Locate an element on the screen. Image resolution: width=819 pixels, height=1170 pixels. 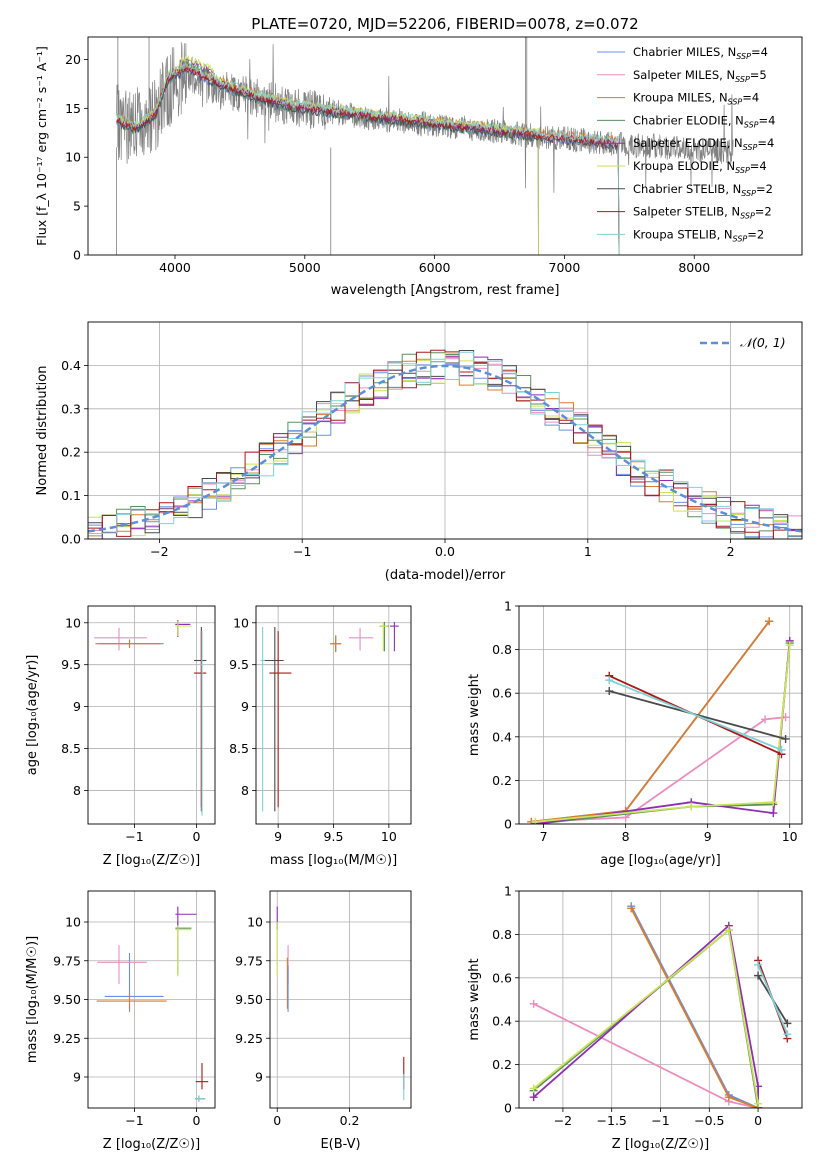
legend-entry-normal: 𝒩(0, 1) is located at coordinates (763, 342).